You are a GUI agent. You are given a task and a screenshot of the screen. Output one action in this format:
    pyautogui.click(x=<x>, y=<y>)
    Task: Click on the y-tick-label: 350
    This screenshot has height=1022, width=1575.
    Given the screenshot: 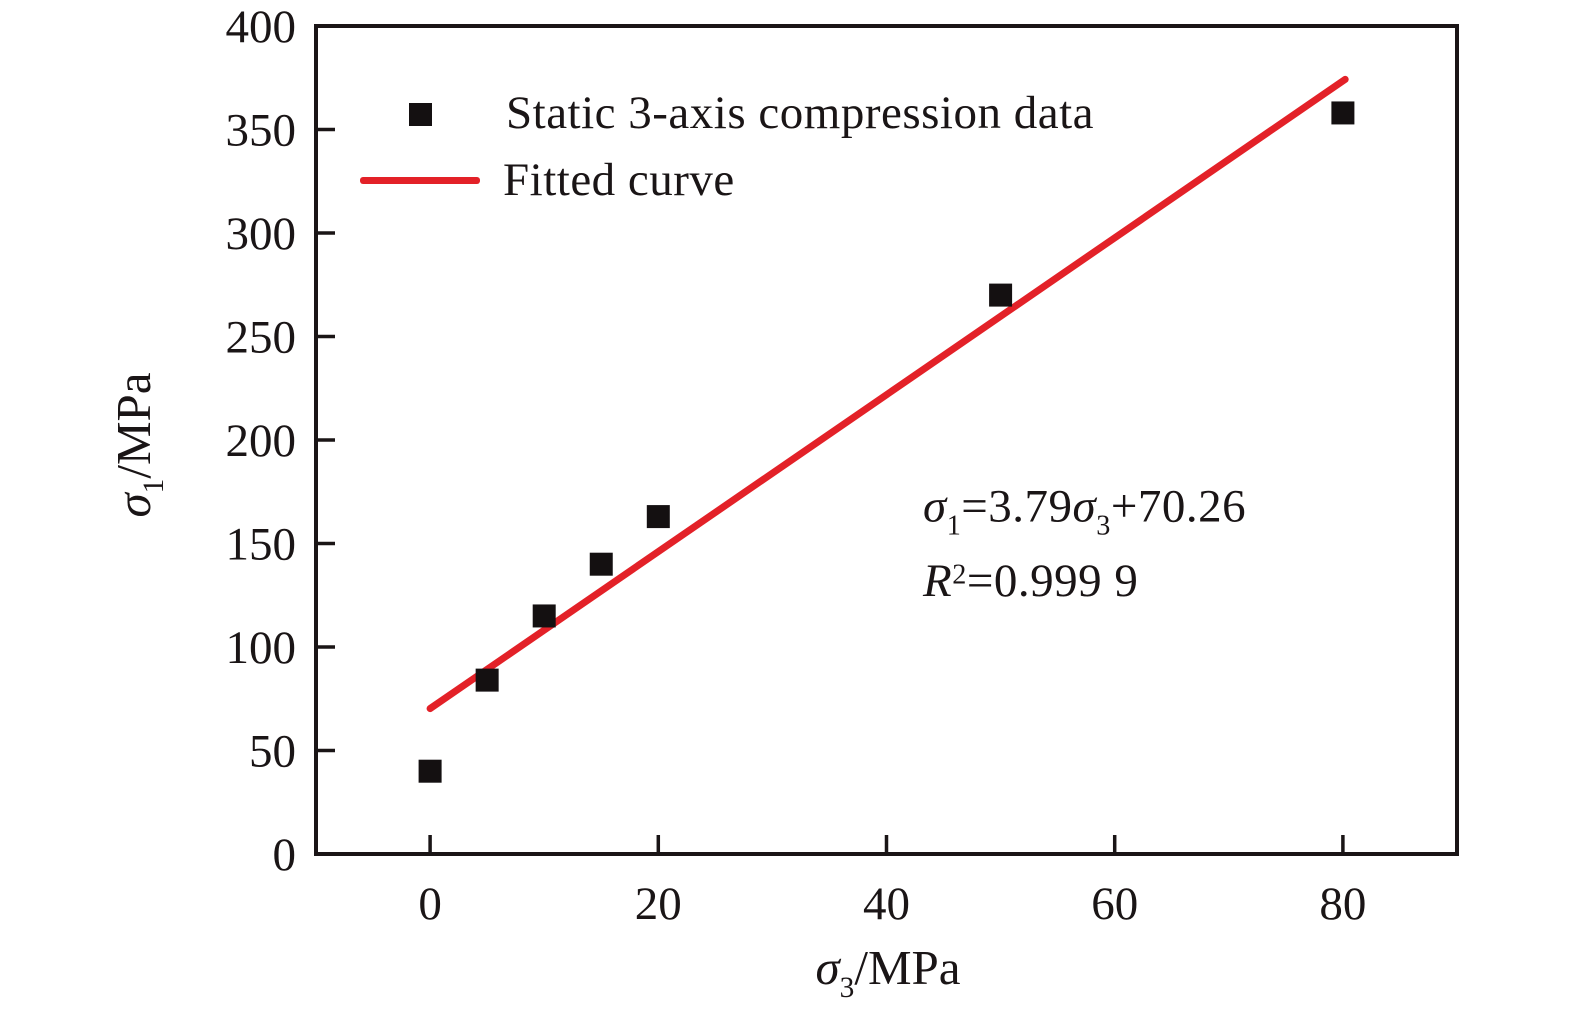 What is the action you would take?
    pyautogui.click(x=261, y=131)
    